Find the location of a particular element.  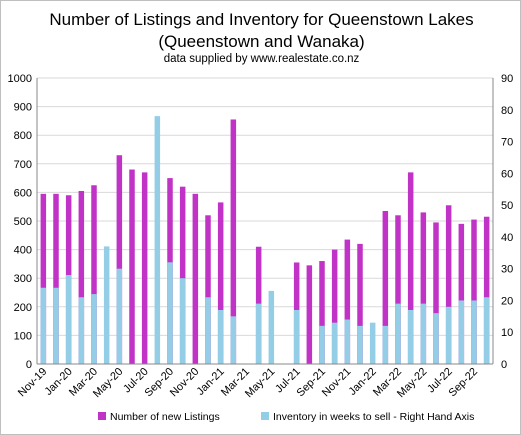

y-left-tick-label: 1000 is located at coordinates (20, 79).